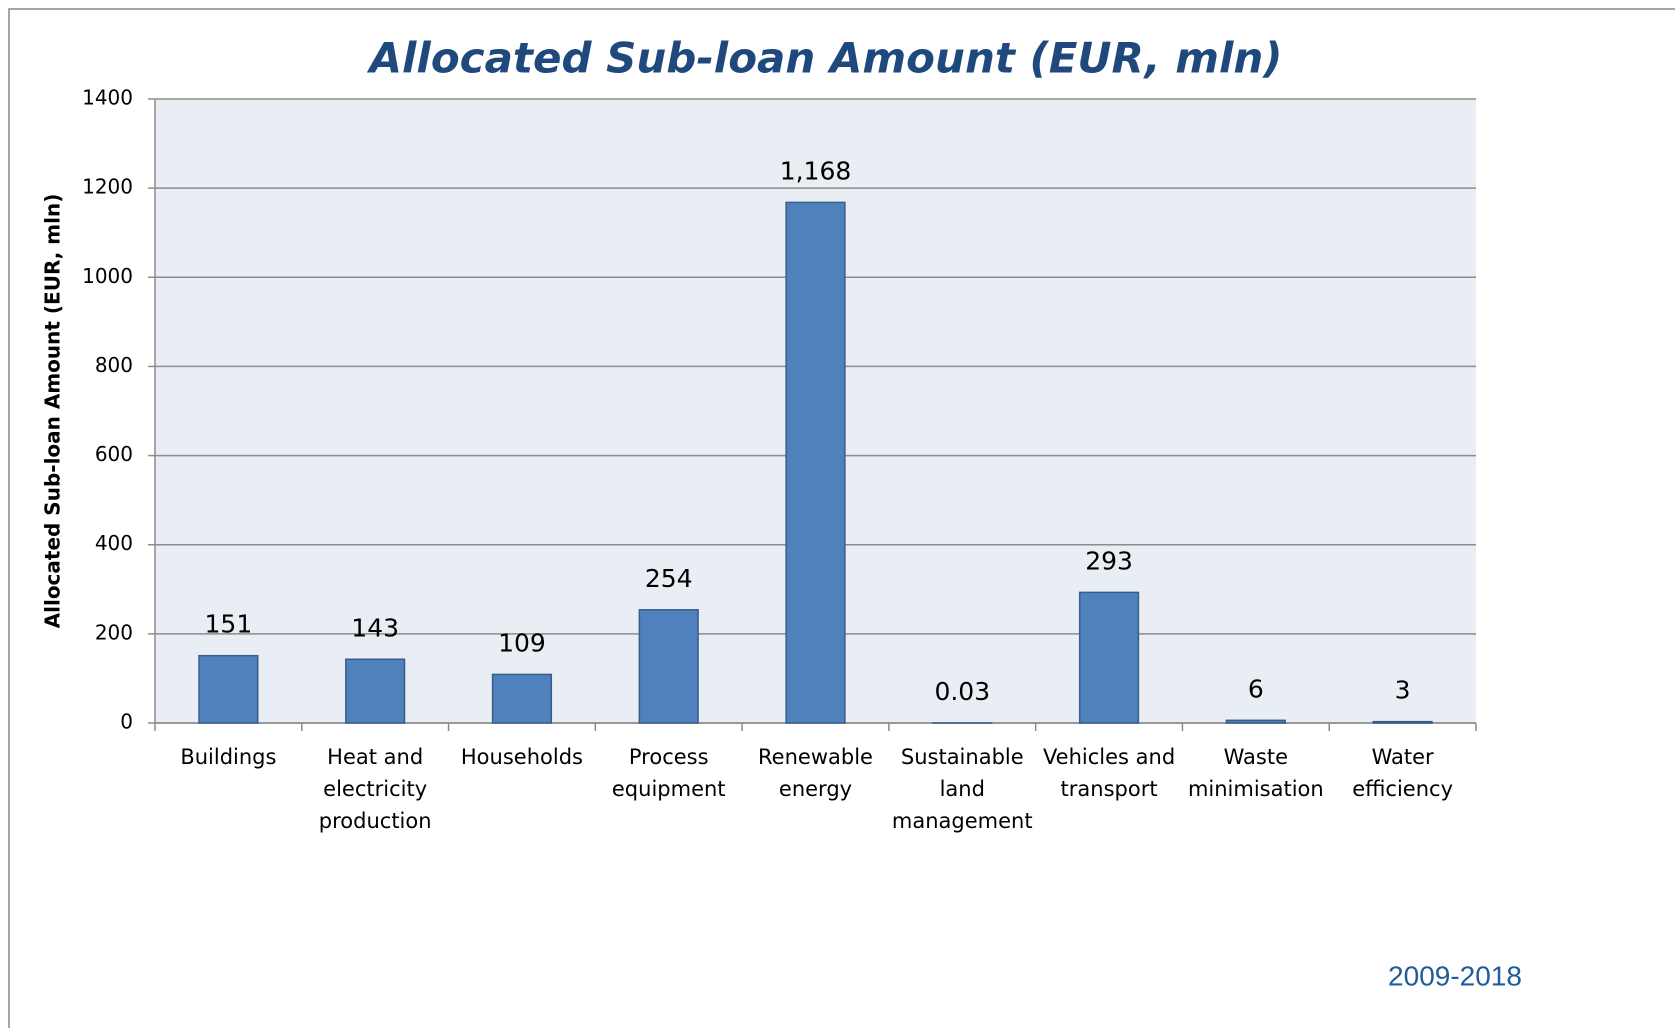 This screenshot has width=1675, height=1028. Describe the element at coordinates (962, 691) in the screenshot. I see `data-label: 0.03` at that location.